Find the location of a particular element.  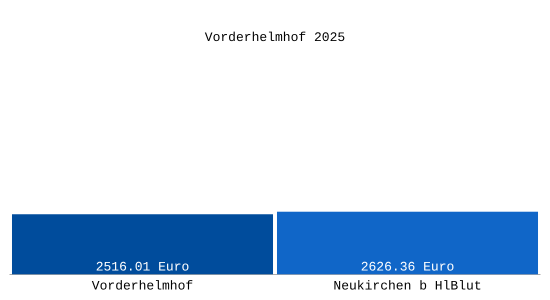

chart-title: Vorderhelmhof 2025 is located at coordinates (275, 38).